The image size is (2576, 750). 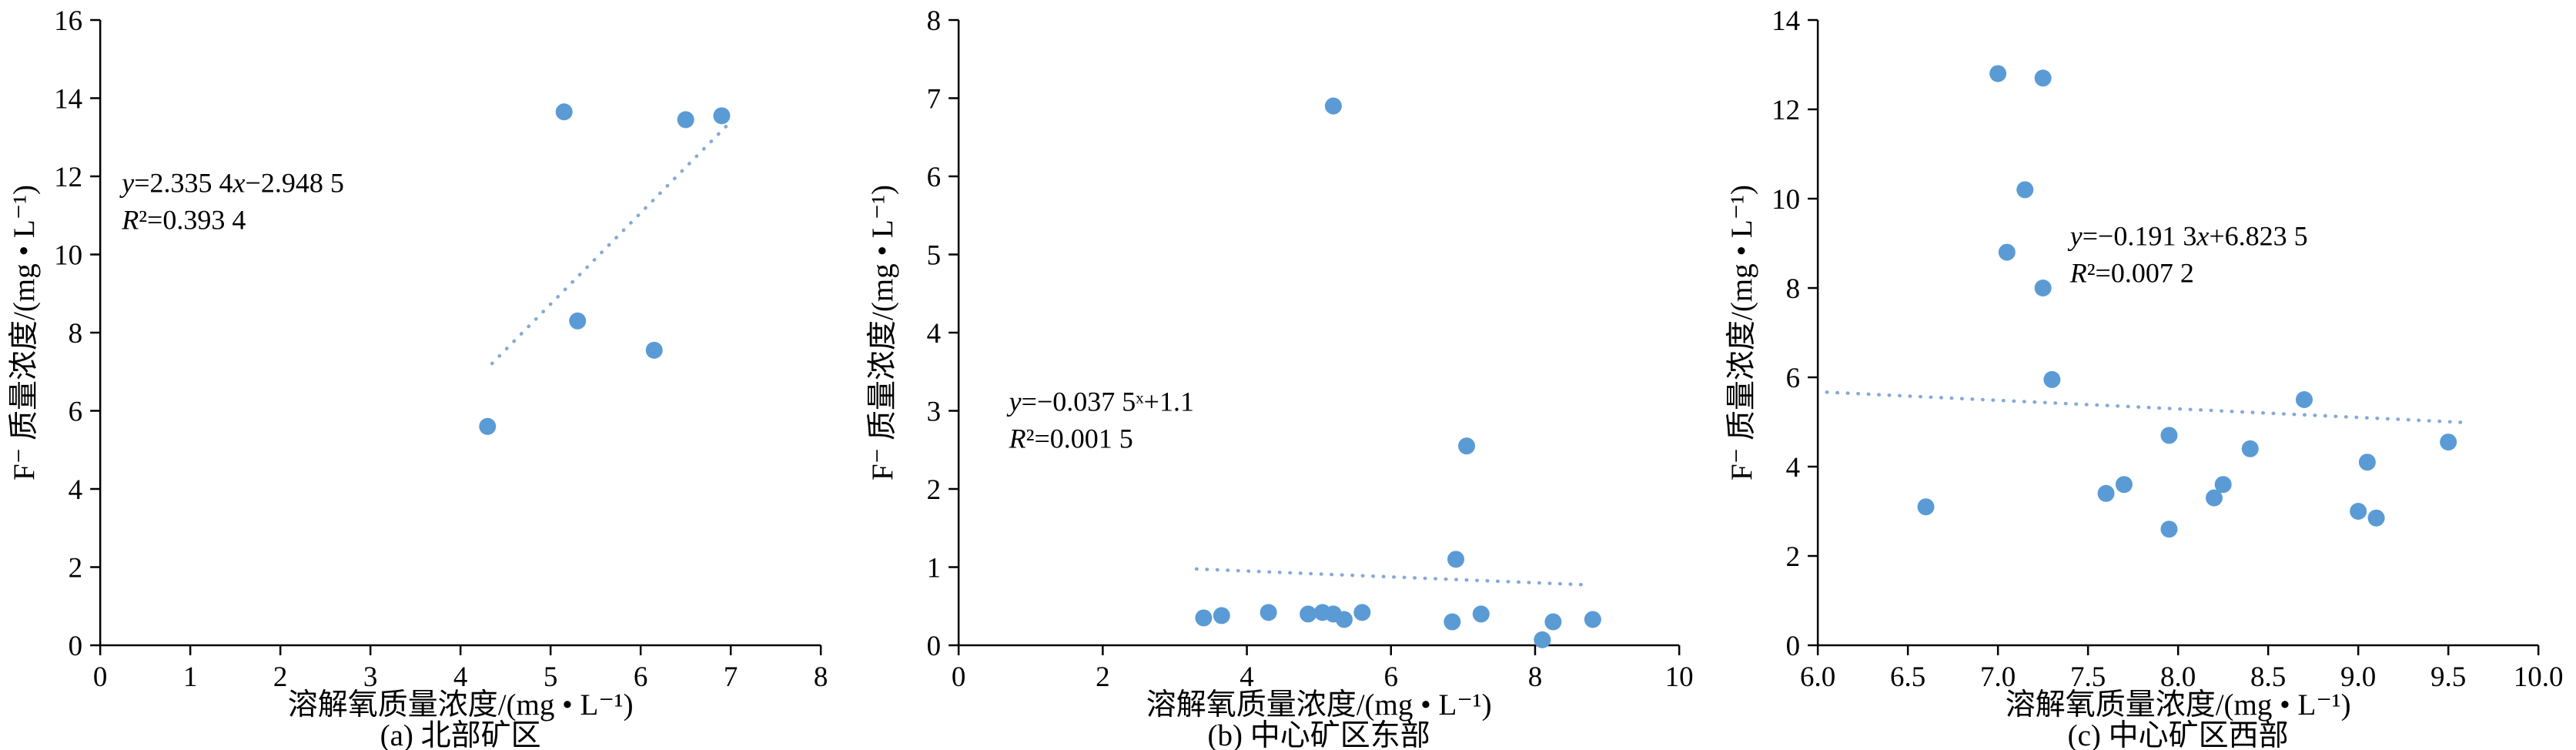 I want to click on y-tick-label: 7, so click(x=935, y=99).